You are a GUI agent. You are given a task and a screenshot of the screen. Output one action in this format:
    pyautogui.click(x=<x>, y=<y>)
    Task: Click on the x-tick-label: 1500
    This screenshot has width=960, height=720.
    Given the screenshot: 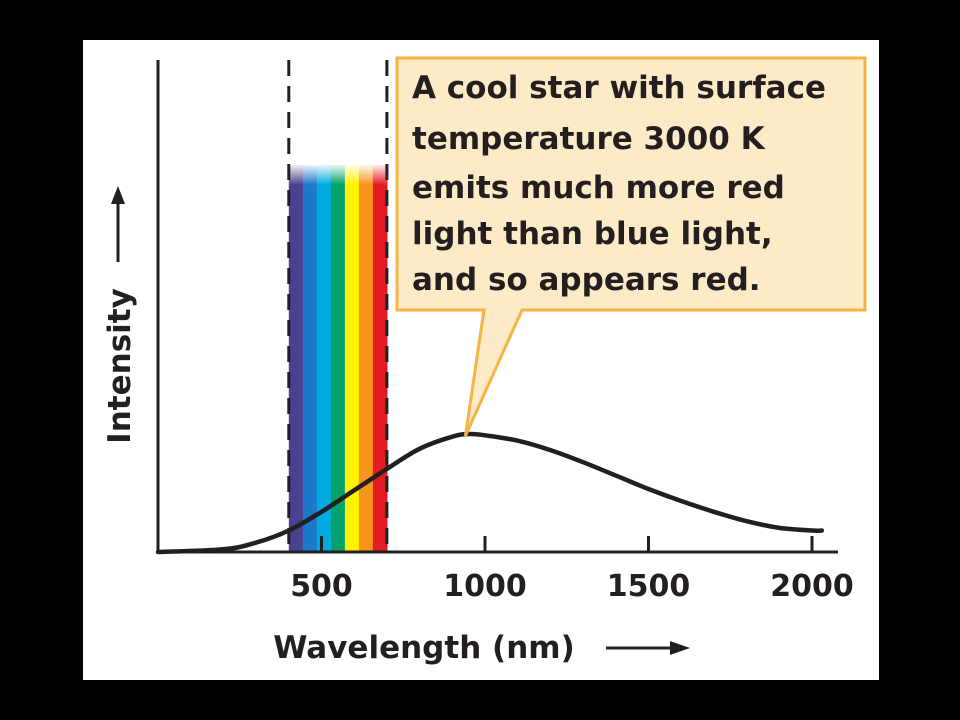 What is the action you would take?
    pyautogui.click(x=649, y=586)
    